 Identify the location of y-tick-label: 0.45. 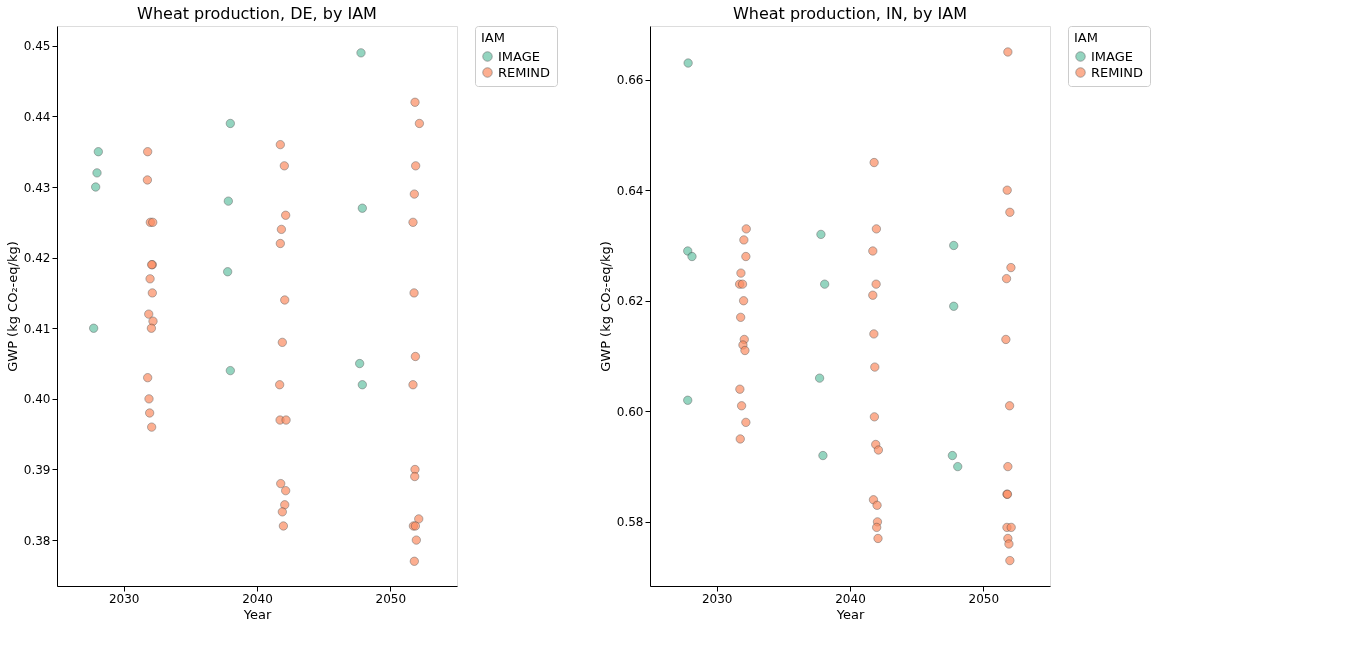
(37, 46).